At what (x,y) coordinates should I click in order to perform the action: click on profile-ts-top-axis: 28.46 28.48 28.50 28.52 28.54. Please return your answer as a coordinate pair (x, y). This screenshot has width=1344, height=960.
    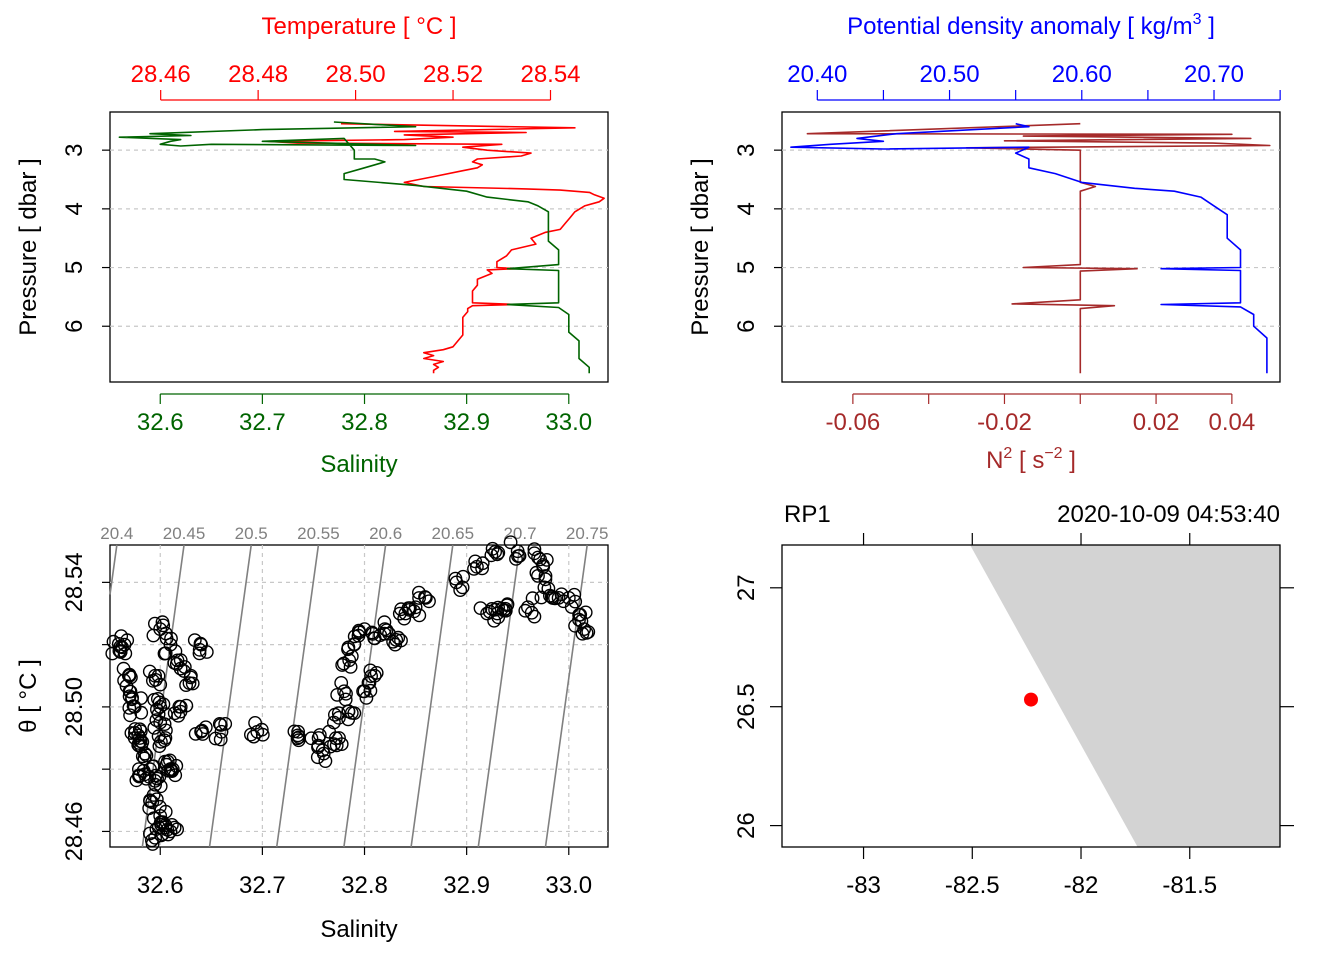
    Looking at the image, I should click on (356, 81).